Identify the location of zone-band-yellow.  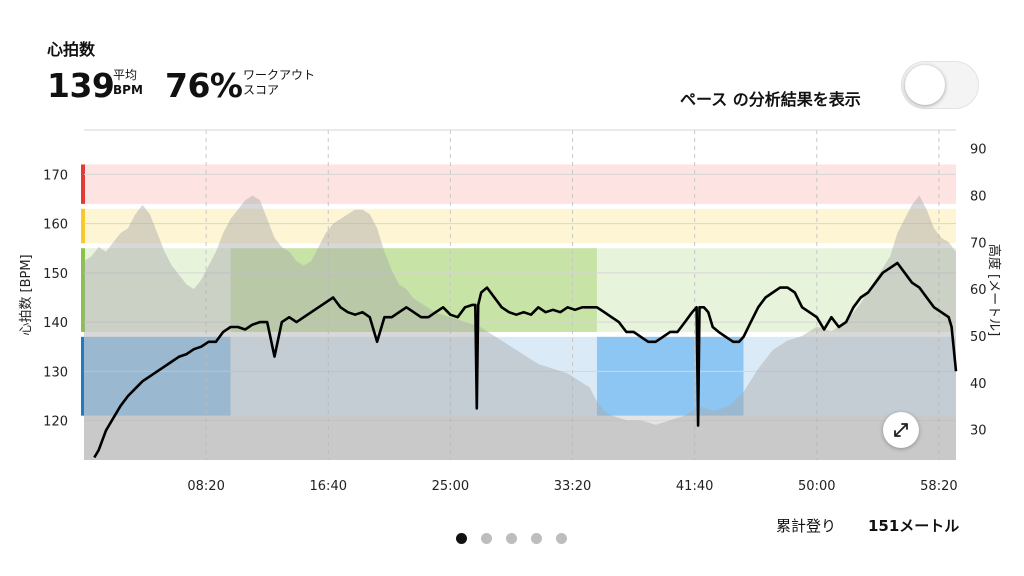
(520, 226).